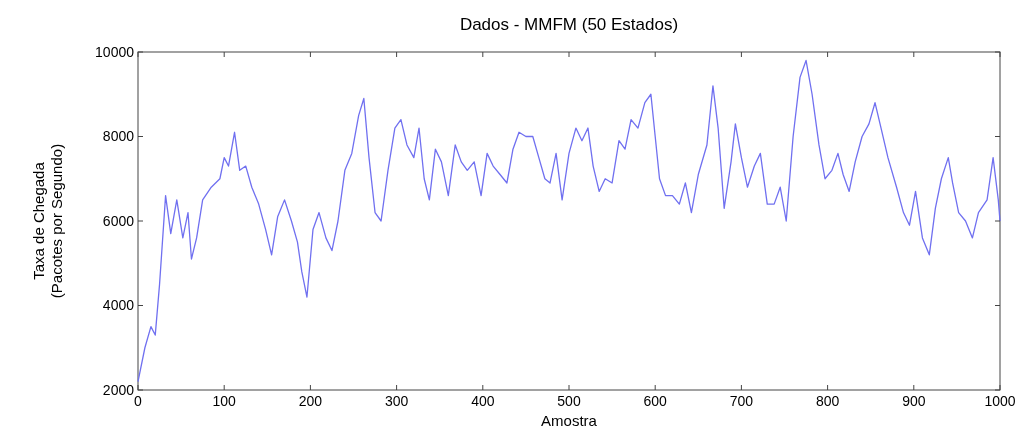 This screenshot has height=443, width=1024. I want to click on y-tick-label: 4000, so click(118, 305).